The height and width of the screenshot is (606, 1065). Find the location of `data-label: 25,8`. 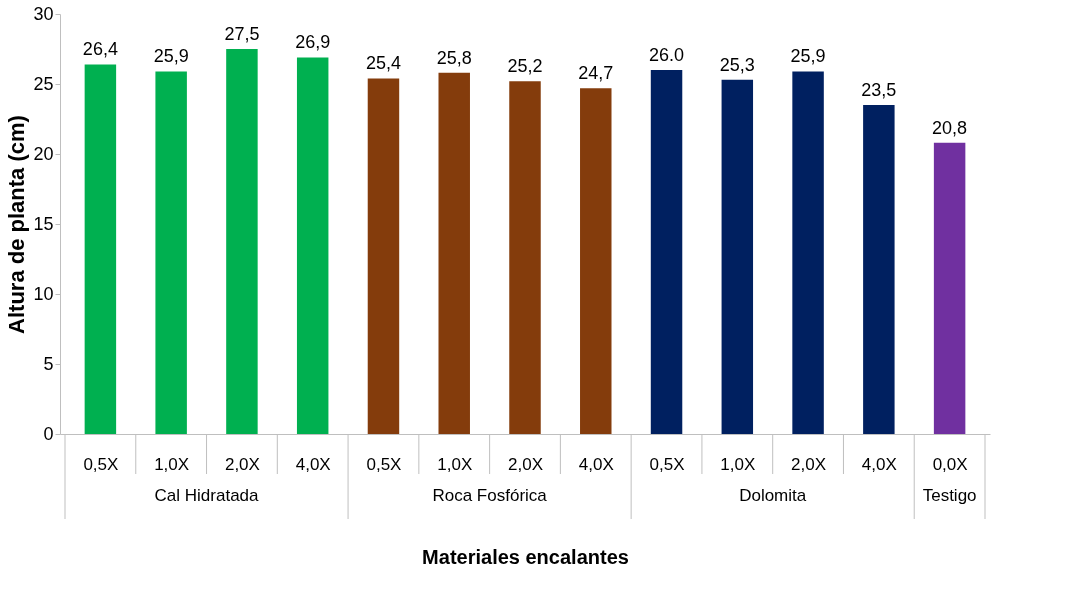

data-label: 25,8 is located at coordinates (454, 57).